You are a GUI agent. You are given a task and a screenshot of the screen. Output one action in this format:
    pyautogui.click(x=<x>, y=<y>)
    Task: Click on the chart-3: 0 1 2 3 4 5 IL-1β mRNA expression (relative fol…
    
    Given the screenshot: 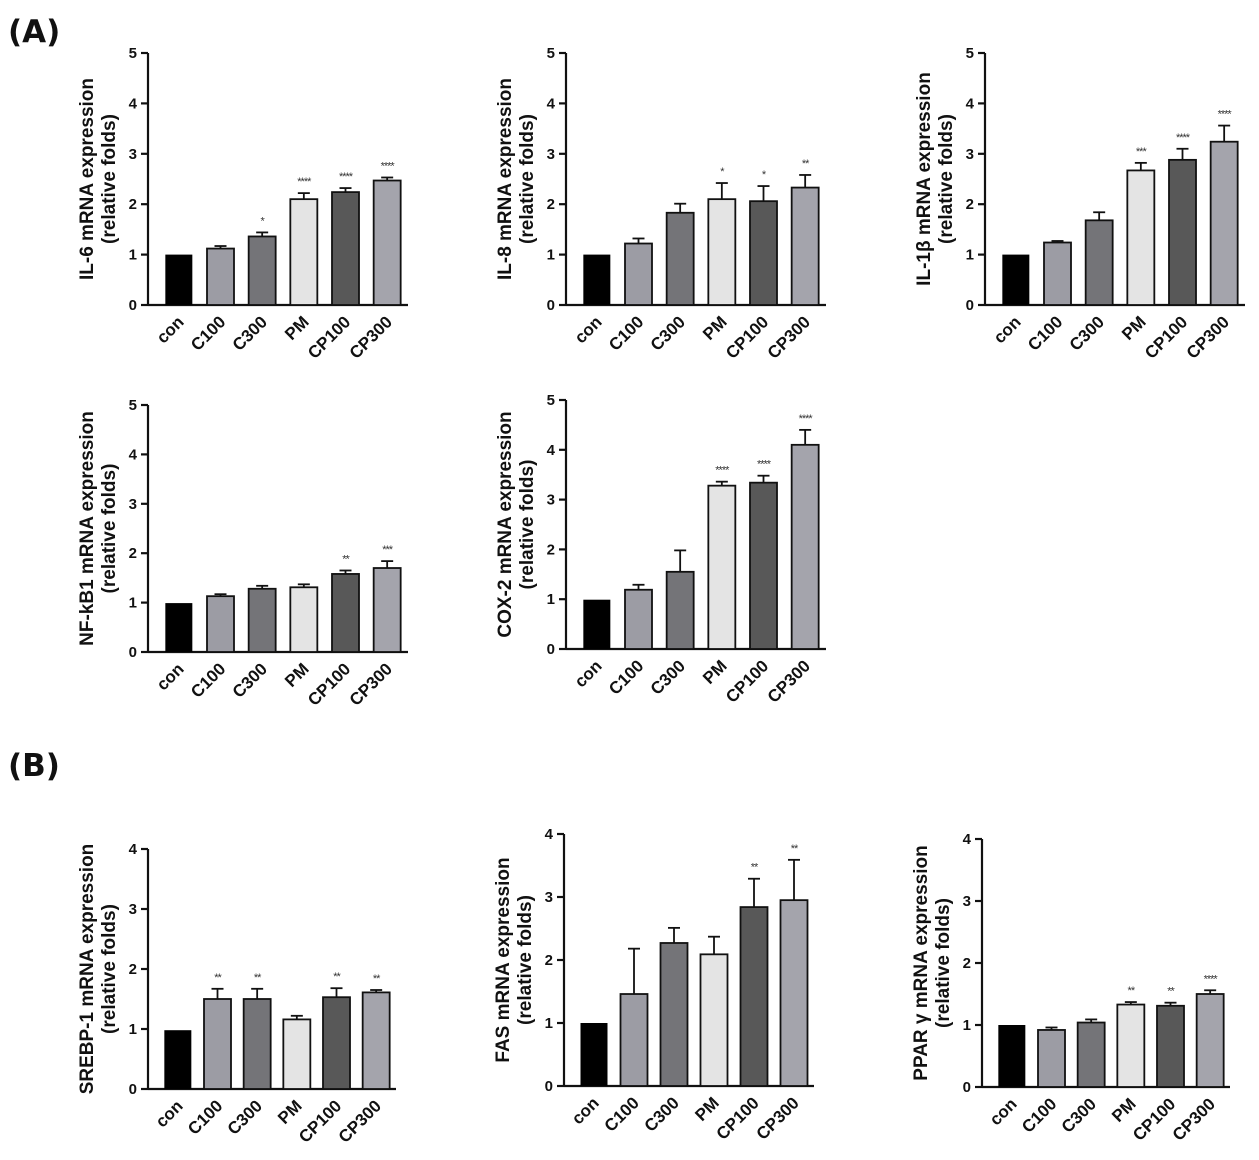 What is the action you would take?
    pyautogui.click(x=1079, y=204)
    